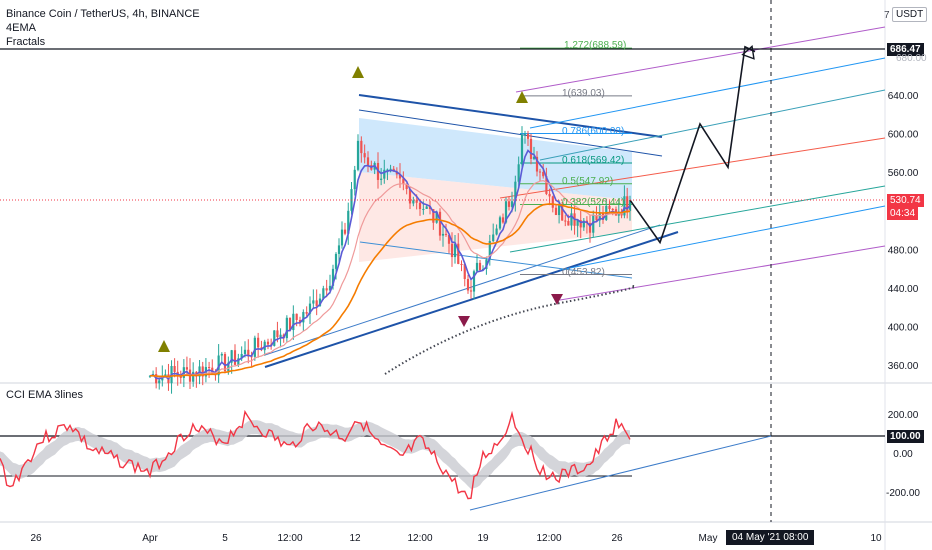 This screenshot has height=550, width=932. What do you see at coordinates (620, 473) in the screenshot?
I see `cci-trendline` at bounding box center [620, 473].